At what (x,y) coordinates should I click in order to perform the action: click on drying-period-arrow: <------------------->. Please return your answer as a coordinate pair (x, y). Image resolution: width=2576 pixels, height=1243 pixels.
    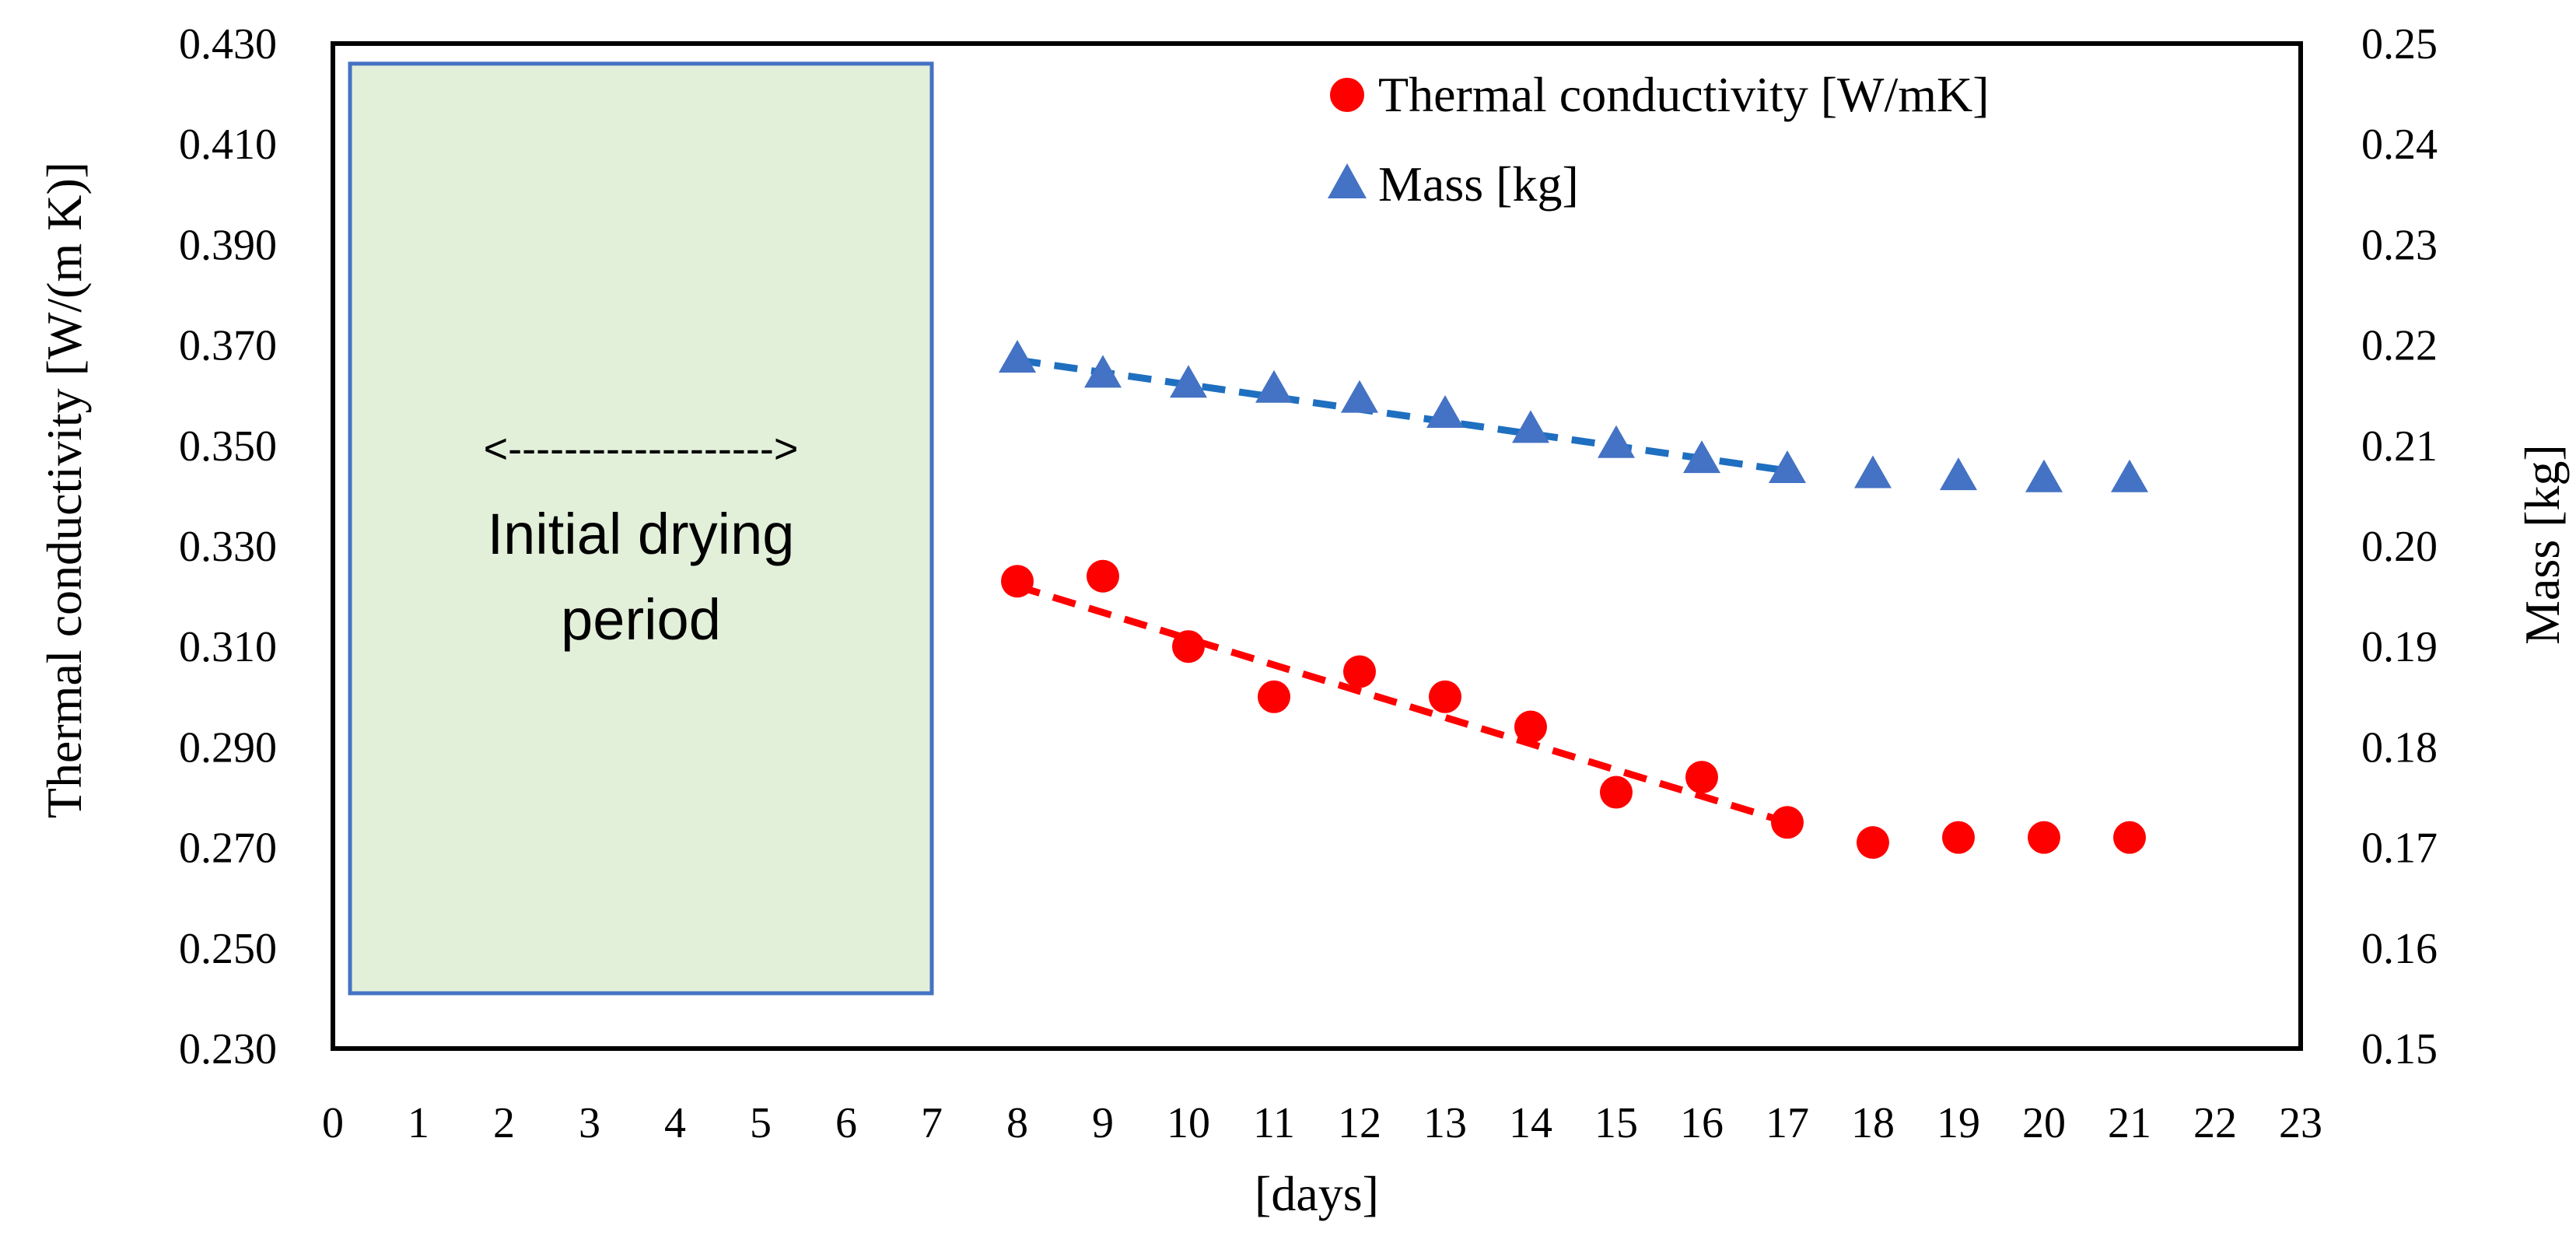
    Looking at the image, I should click on (641, 449).